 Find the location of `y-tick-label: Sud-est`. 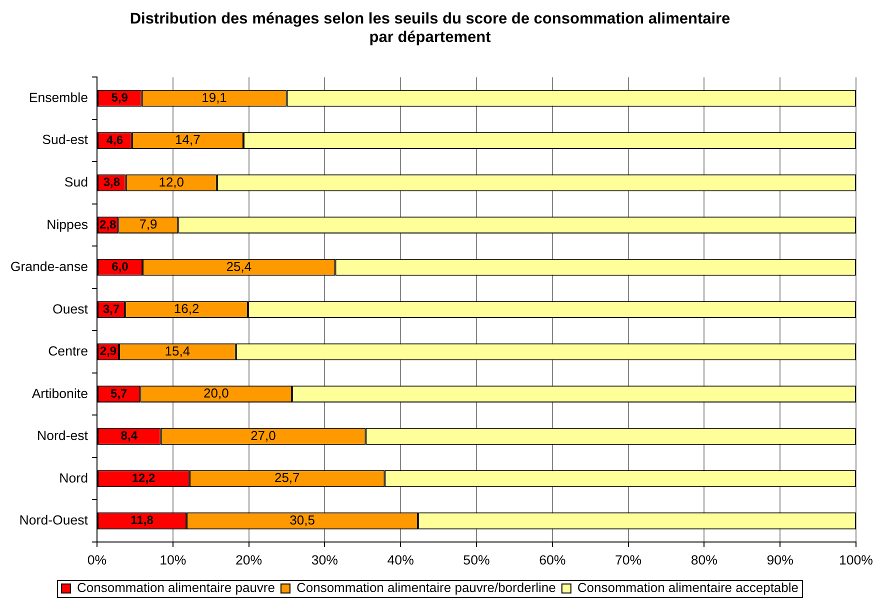

y-tick-label: Sud-est is located at coordinates (65, 140).